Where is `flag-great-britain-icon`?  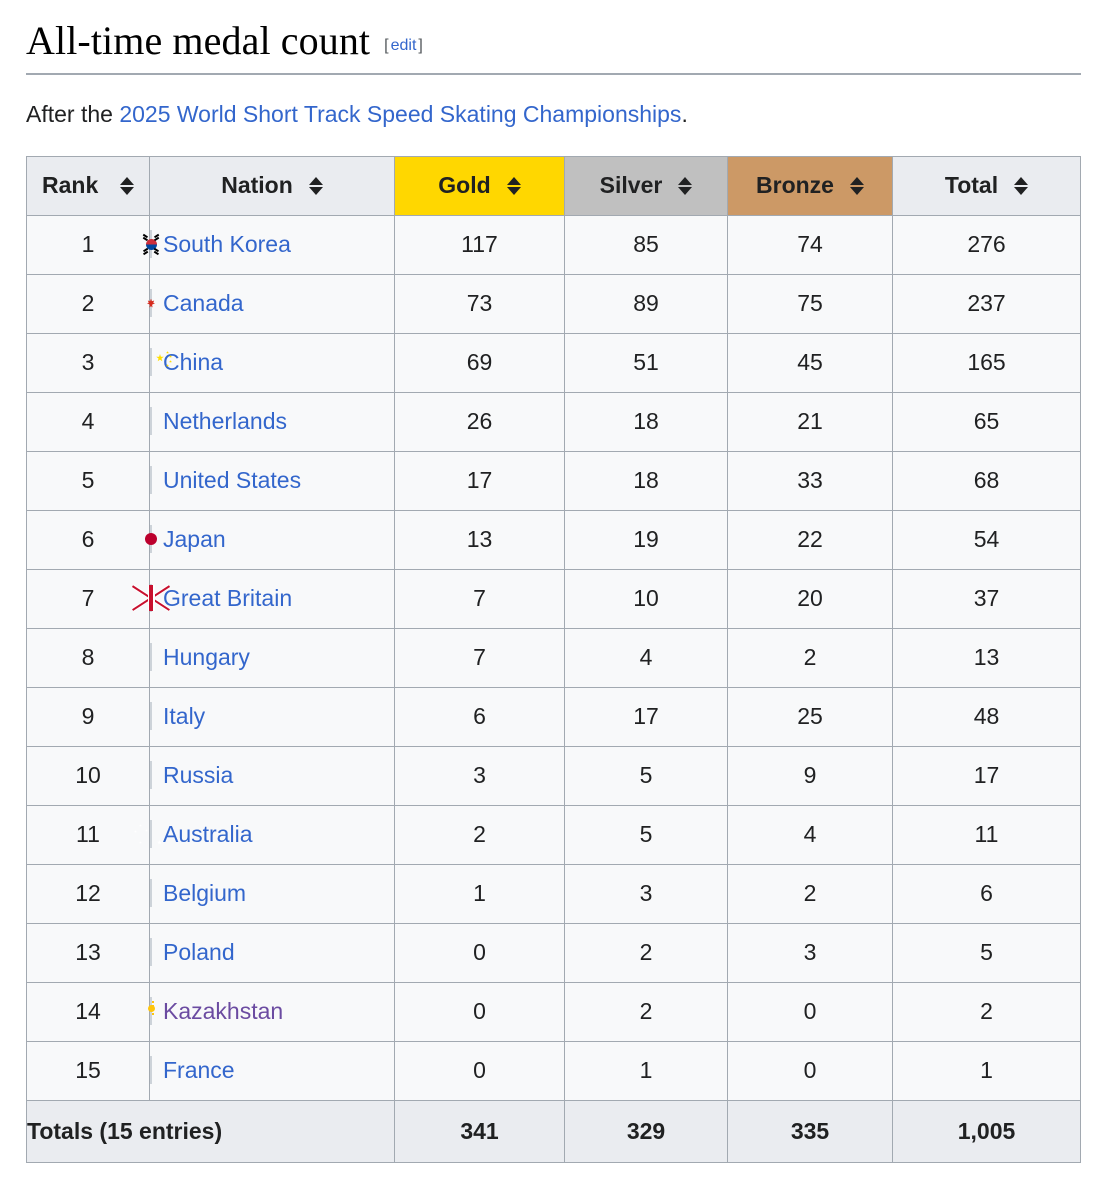 flag-great-britain-icon is located at coordinates (151, 598).